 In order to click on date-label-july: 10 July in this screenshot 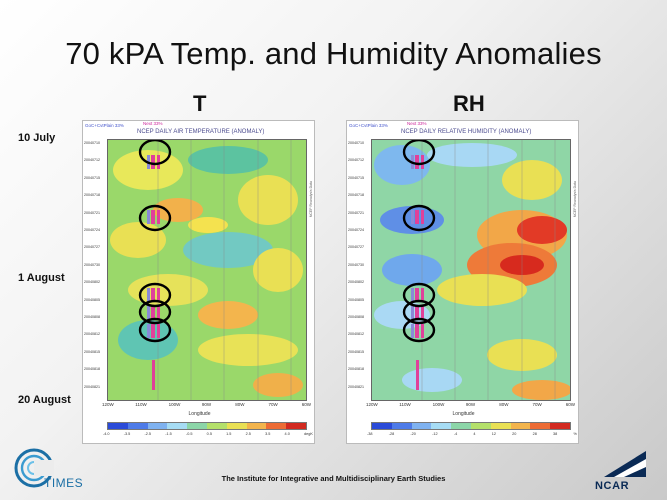, I will do `click(37, 138)`.